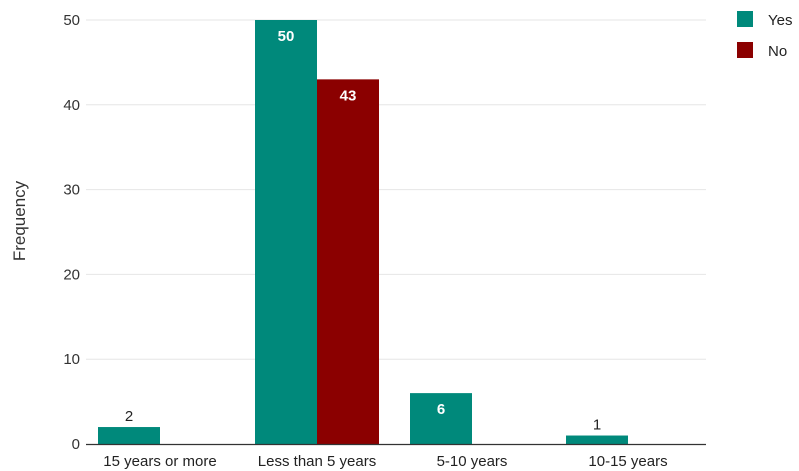 This screenshot has width=799, height=471. Describe the element at coordinates (777, 51) in the screenshot. I see `legend-label: No` at that location.